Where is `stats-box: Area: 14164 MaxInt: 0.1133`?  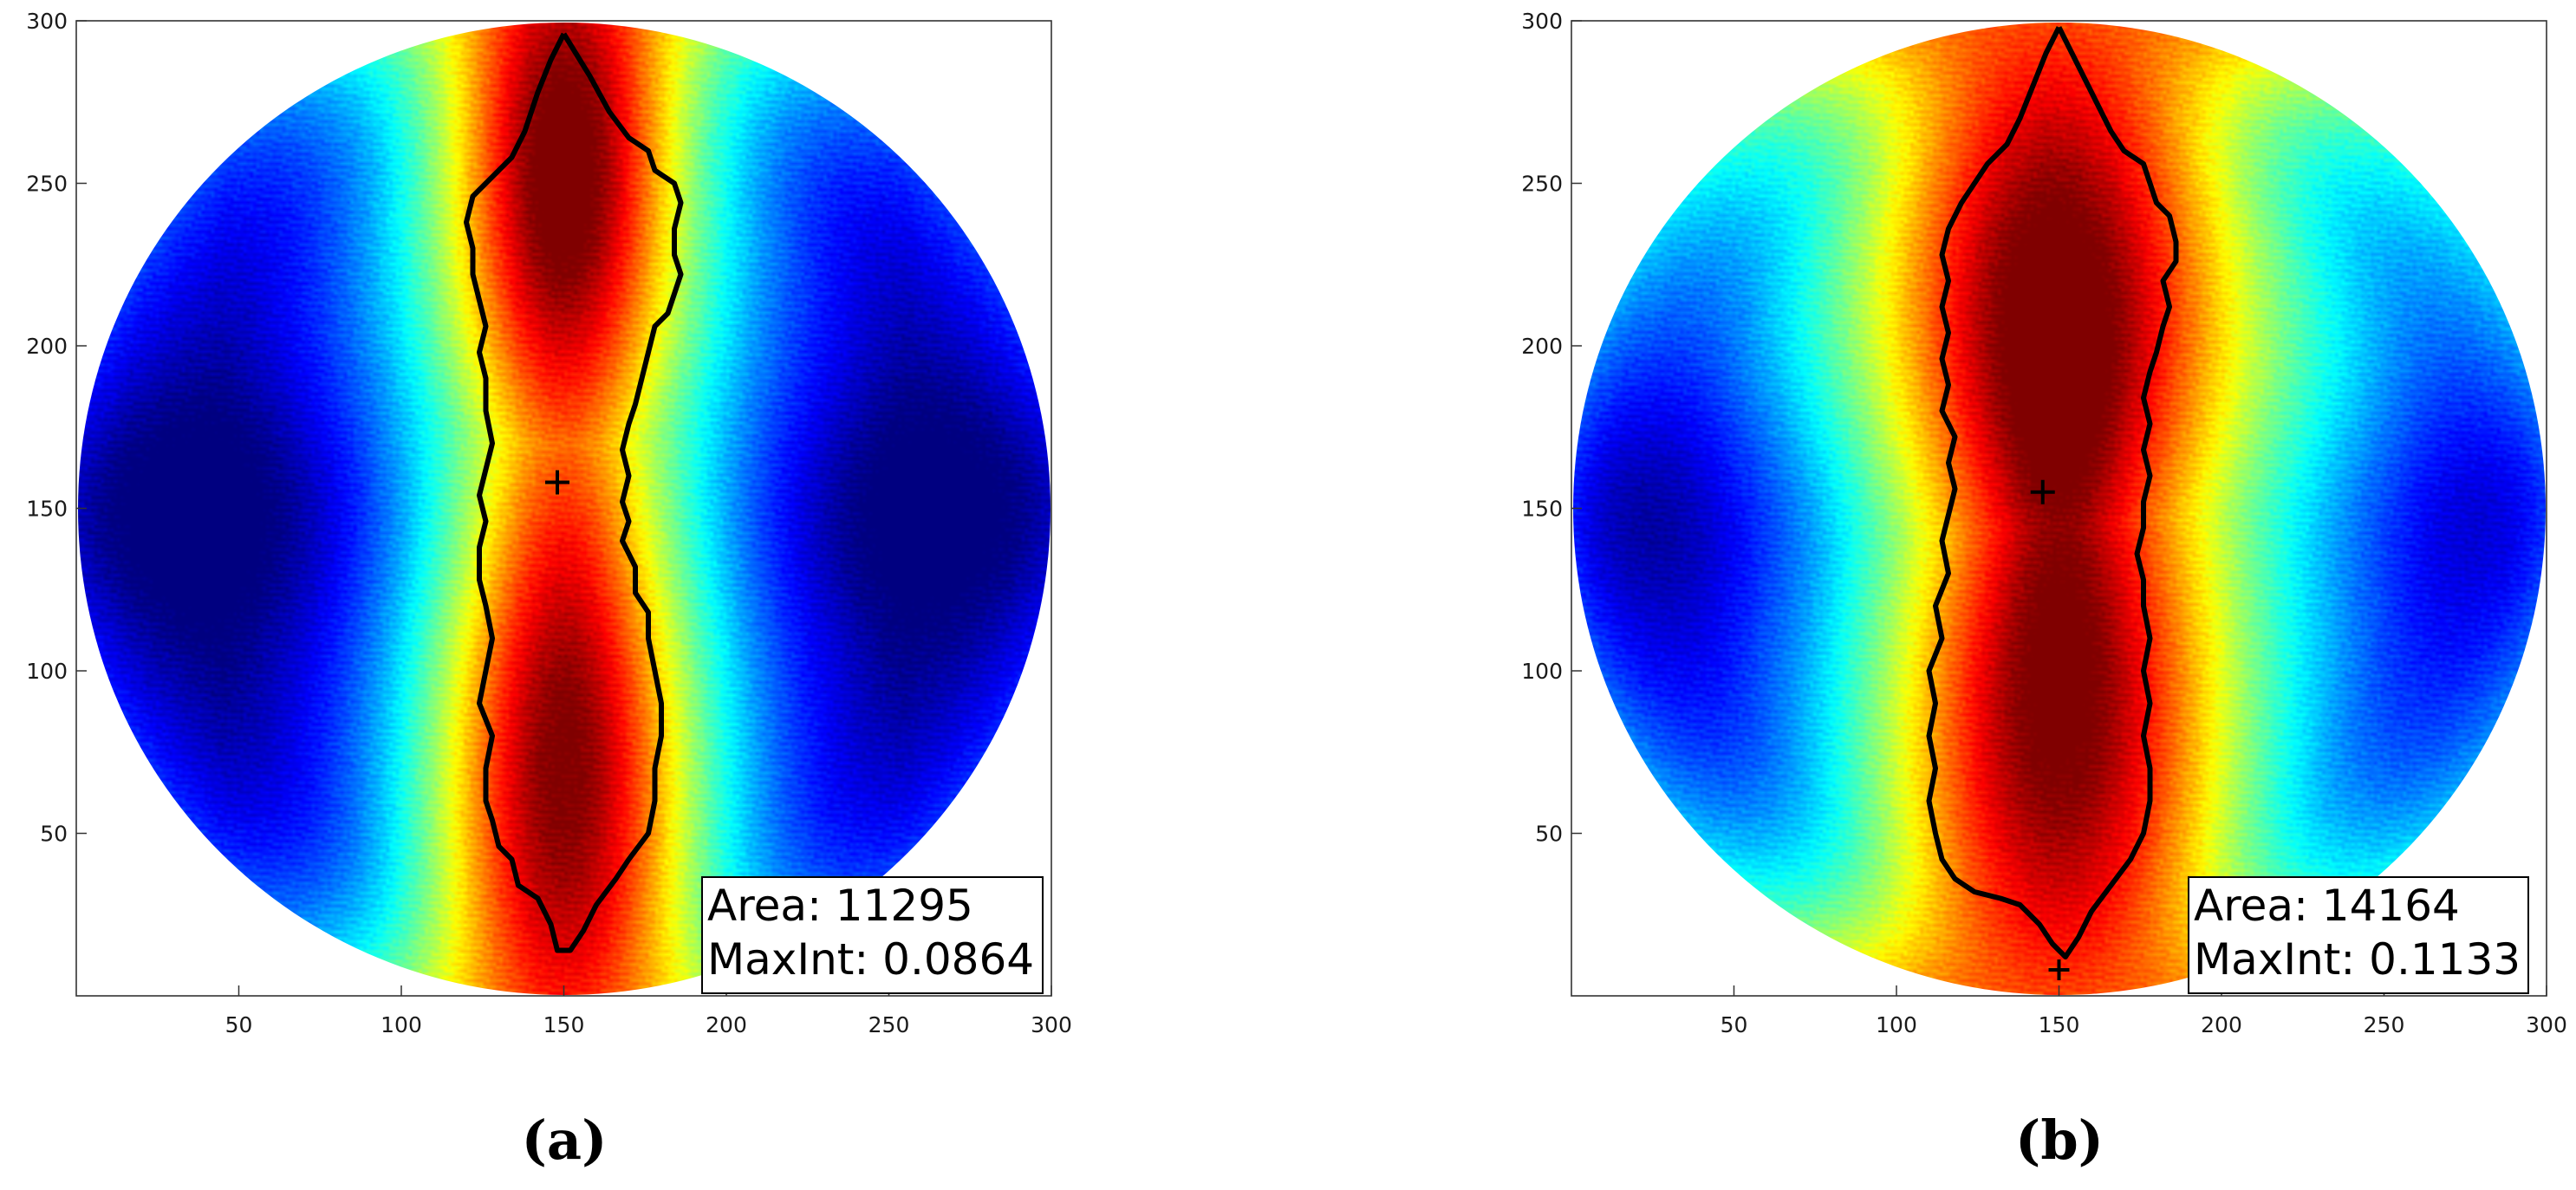 stats-box: Area: 14164 MaxInt: 0.1133 is located at coordinates (2358, 935).